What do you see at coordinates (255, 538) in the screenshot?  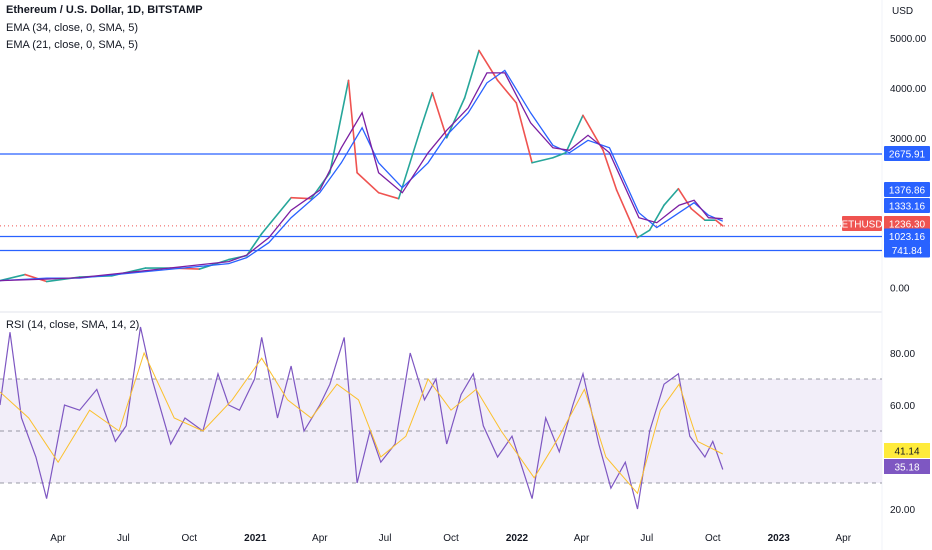 I see `x-tick-label: 2021` at bounding box center [255, 538].